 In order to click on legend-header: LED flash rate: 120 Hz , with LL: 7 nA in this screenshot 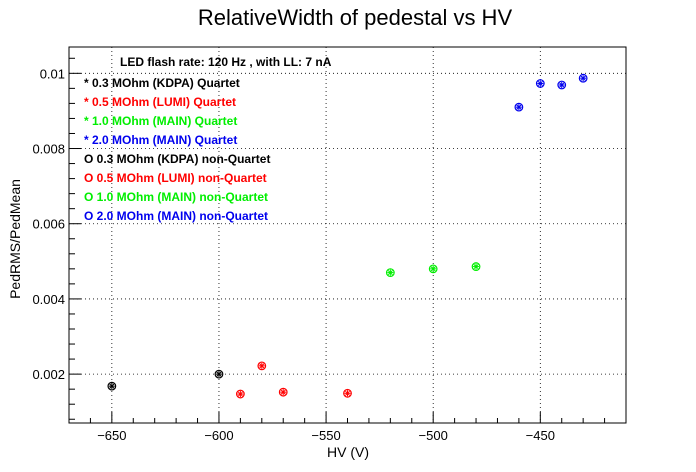, I will do `click(226, 62)`.